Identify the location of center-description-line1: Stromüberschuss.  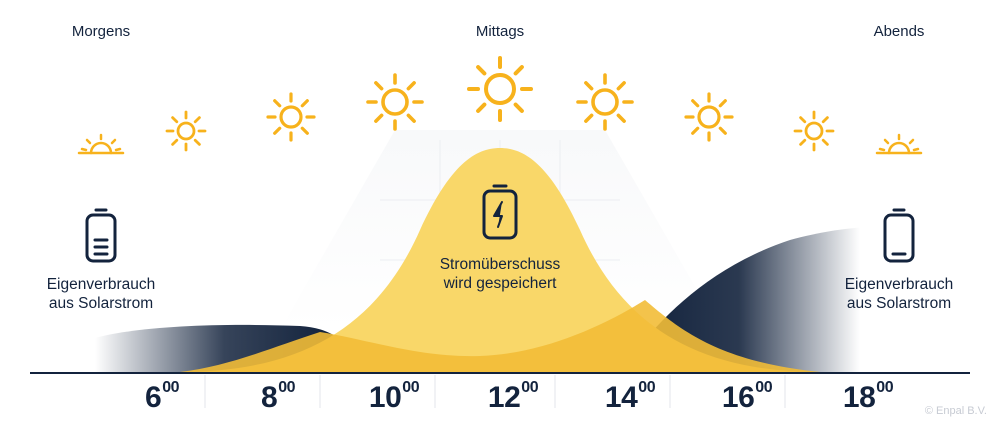
(500, 264).